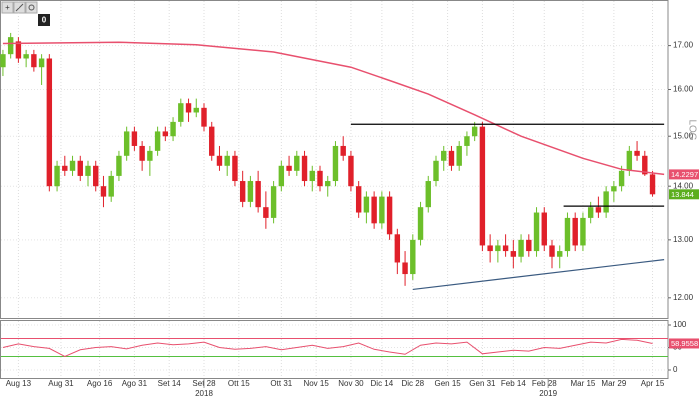 Image resolution: width=700 pixels, height=400 pixels. Describe the element at coordinates (447, 383) in the screenshot. I see `x-tick-label: Gen 15` at that location.